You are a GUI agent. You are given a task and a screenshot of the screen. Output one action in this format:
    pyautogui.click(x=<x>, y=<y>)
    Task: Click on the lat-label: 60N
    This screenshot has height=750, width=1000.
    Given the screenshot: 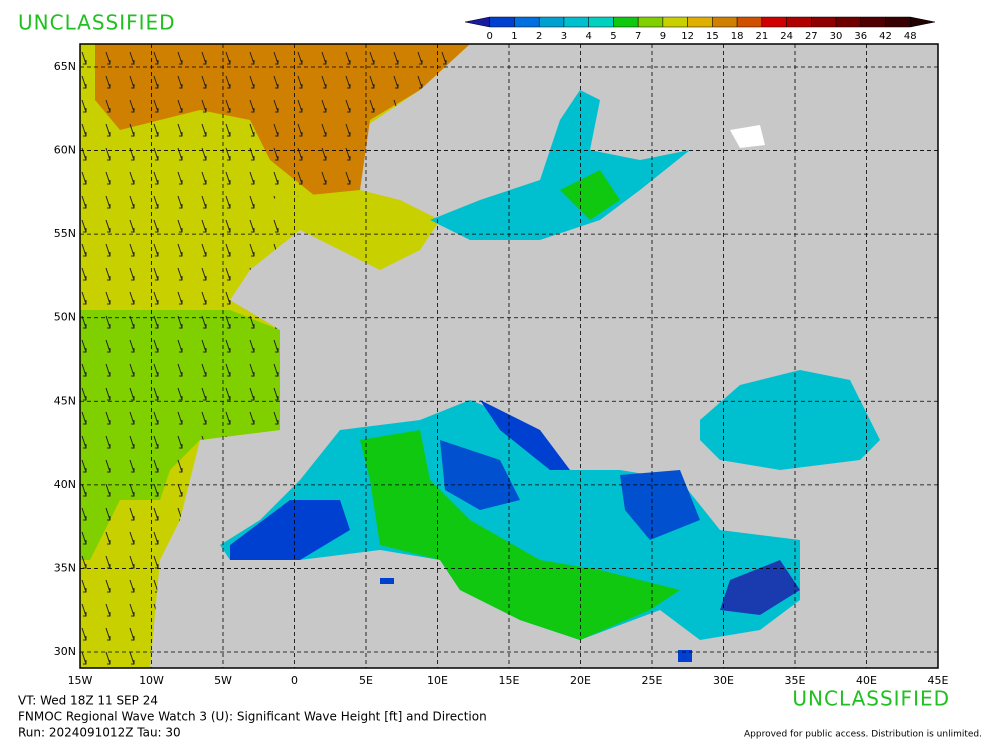 What is the action you would take?
    pyautogui.click(x=65, y=150)
    